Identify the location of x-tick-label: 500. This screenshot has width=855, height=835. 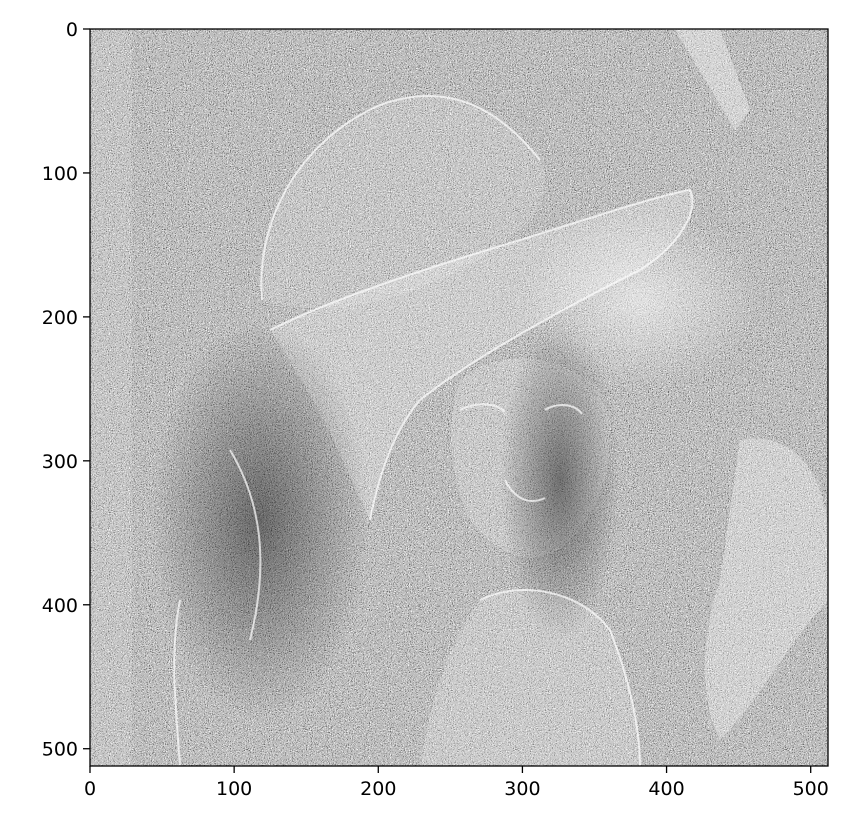
(811, 789).